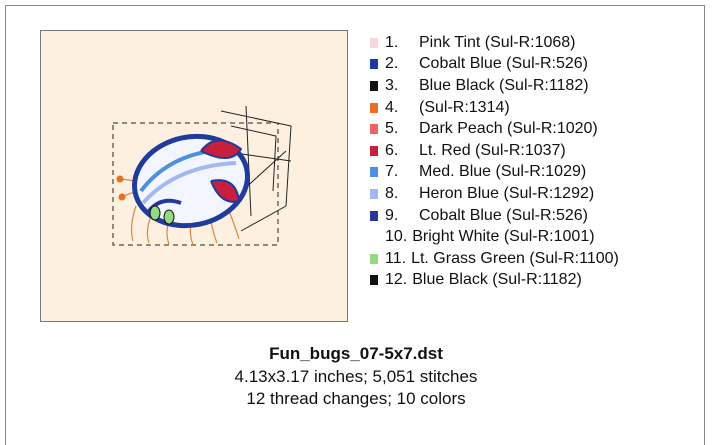 This screenshot has width=712, height=445. I want to click on filename: Fun_bugs_07-5x7.dst, so click(356, 353).